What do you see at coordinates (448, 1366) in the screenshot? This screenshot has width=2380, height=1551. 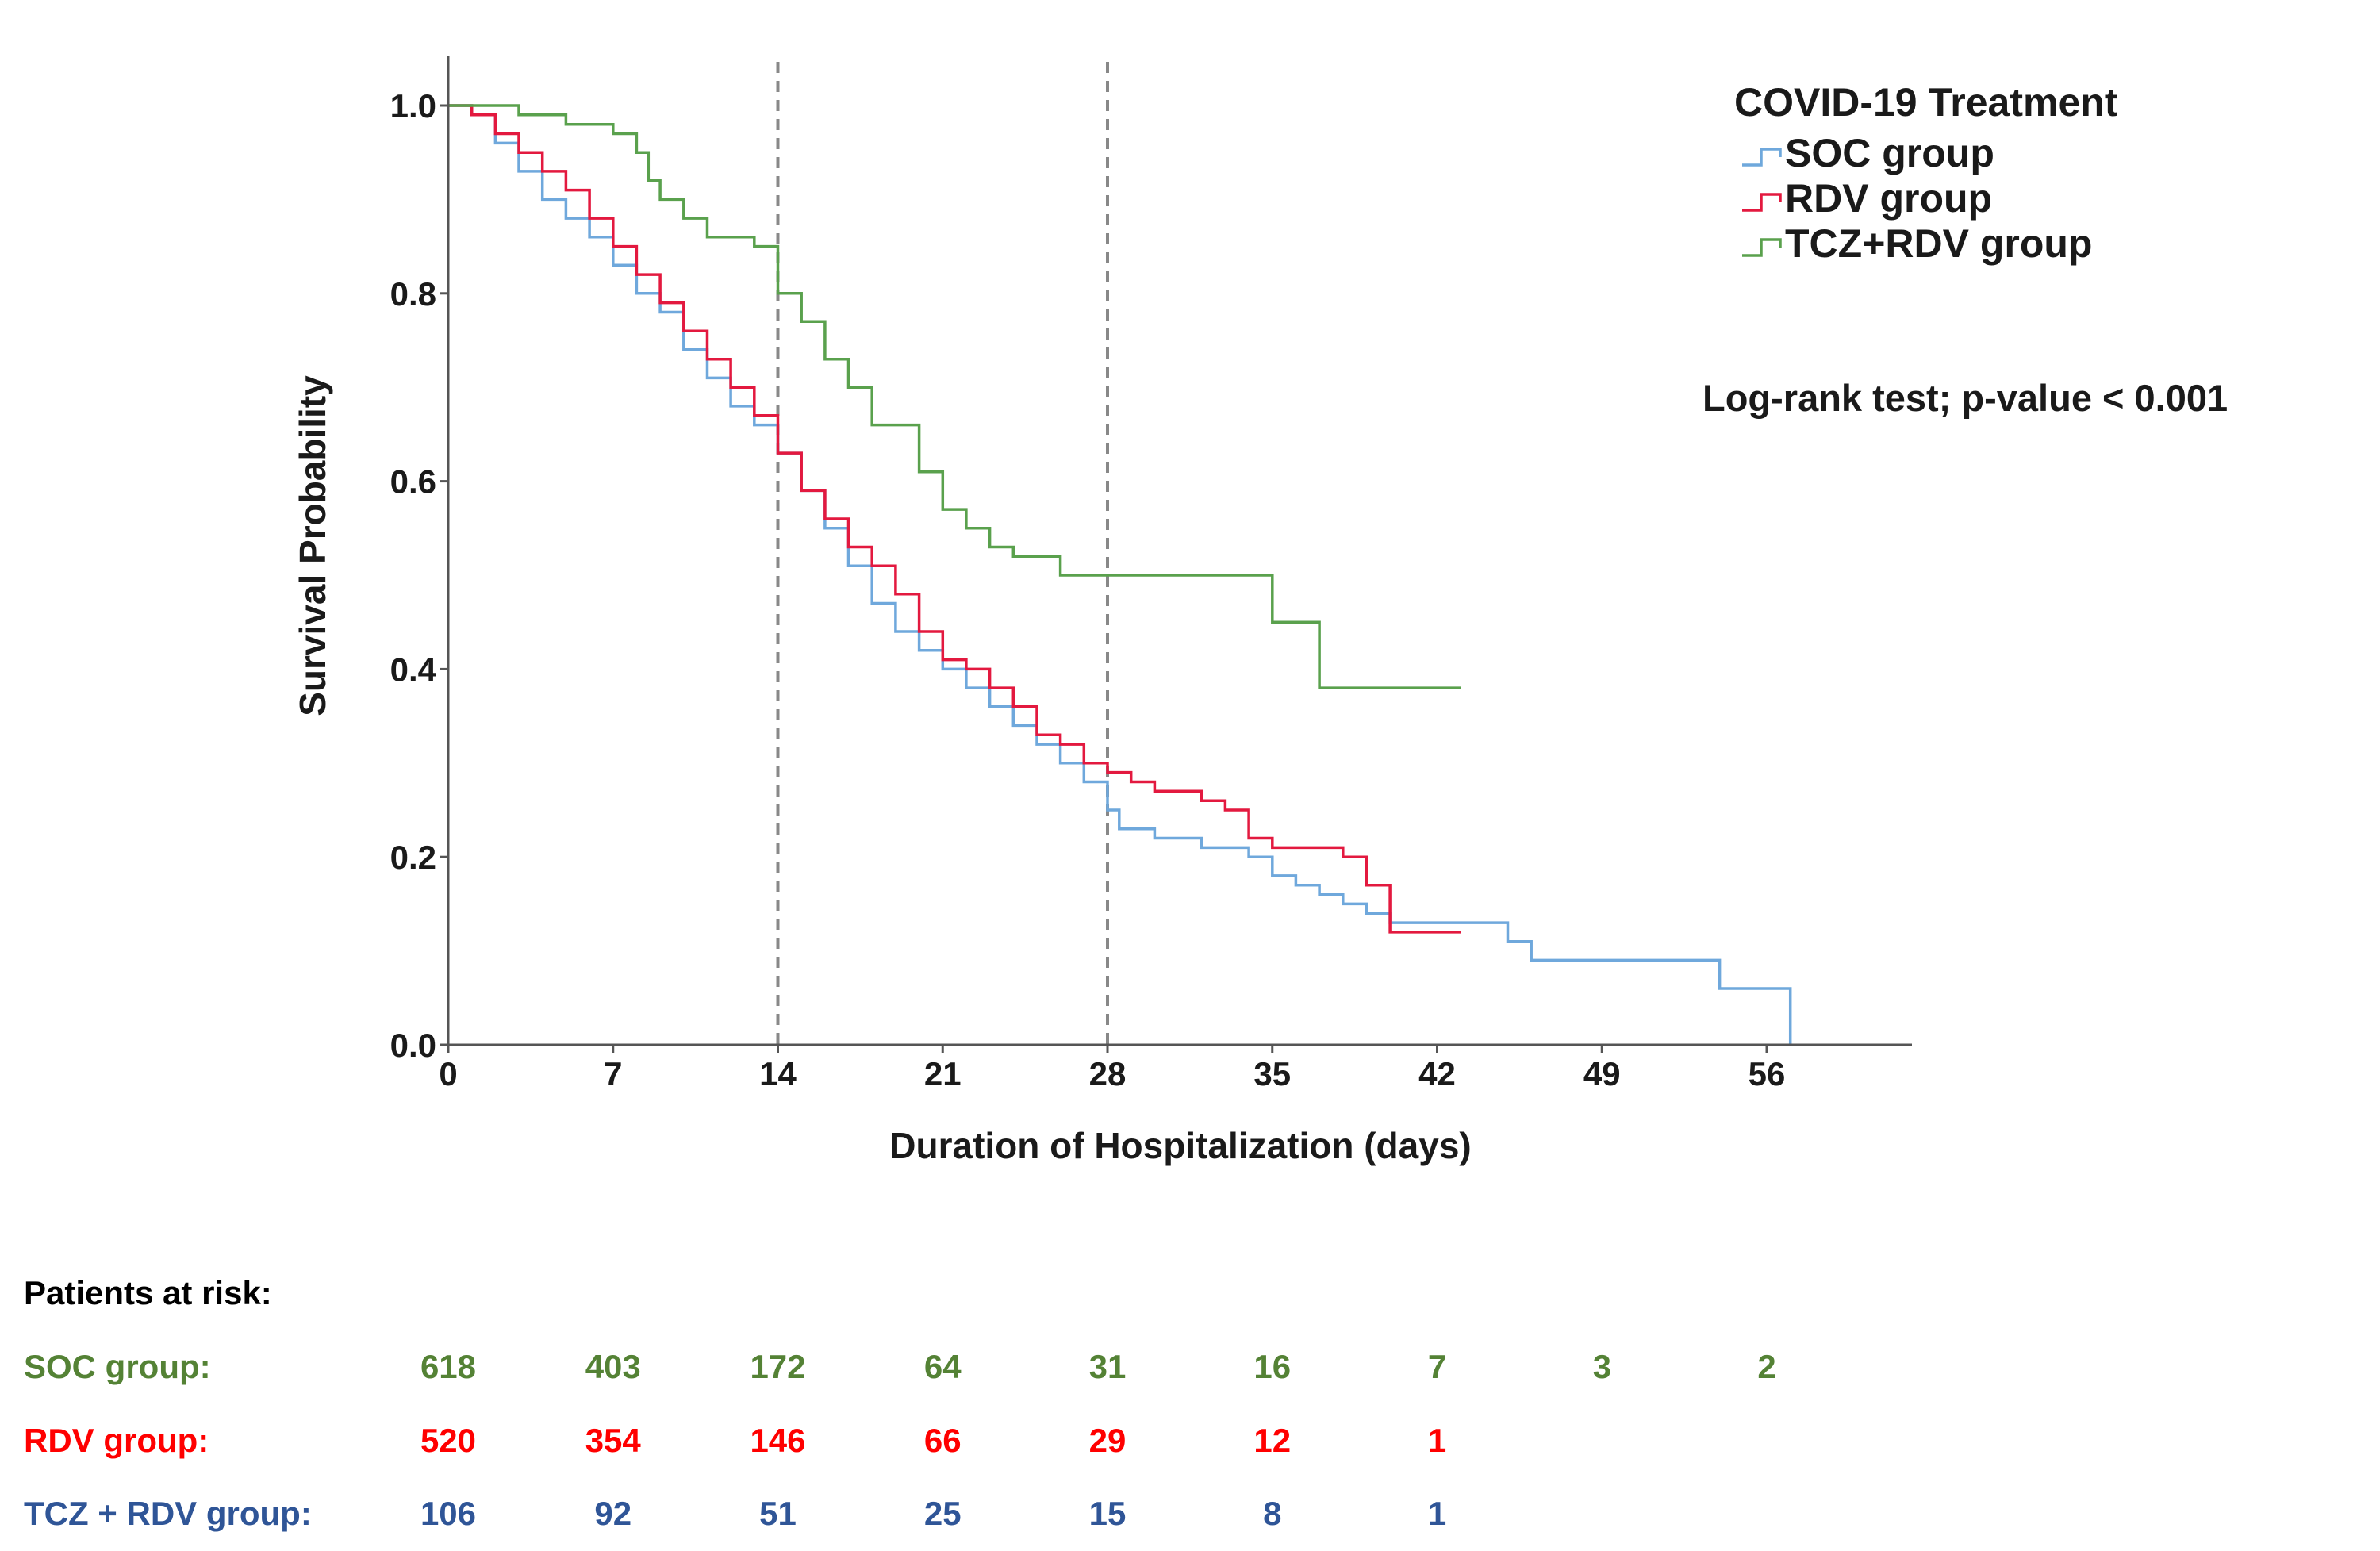 I see `risk-value: 618` at bounding box center [448, 1366].